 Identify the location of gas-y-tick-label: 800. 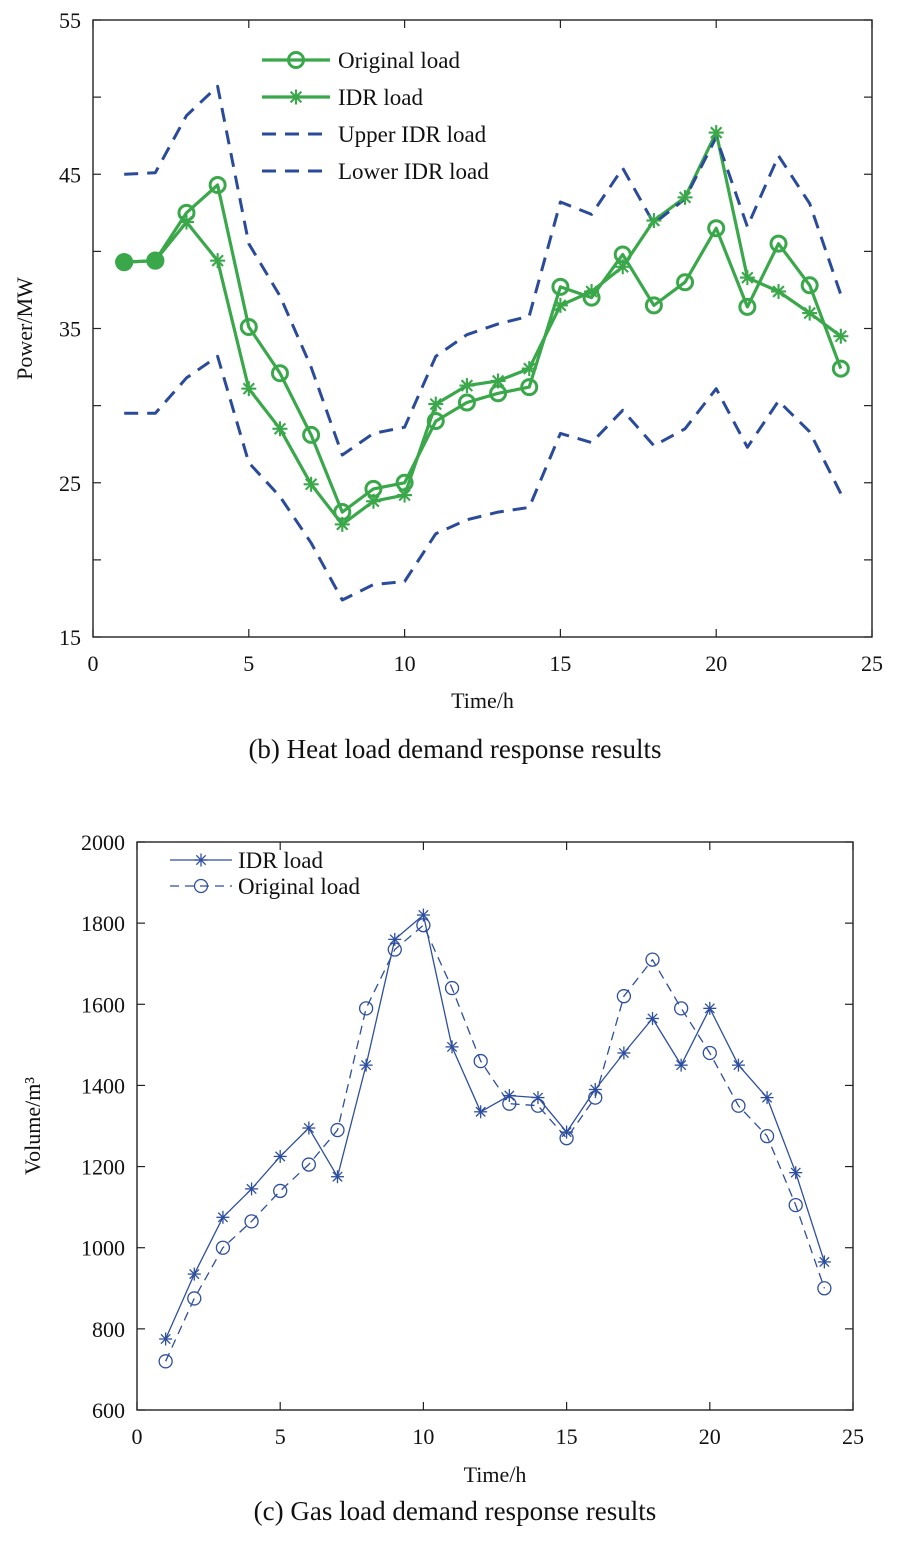
(108, 1329).